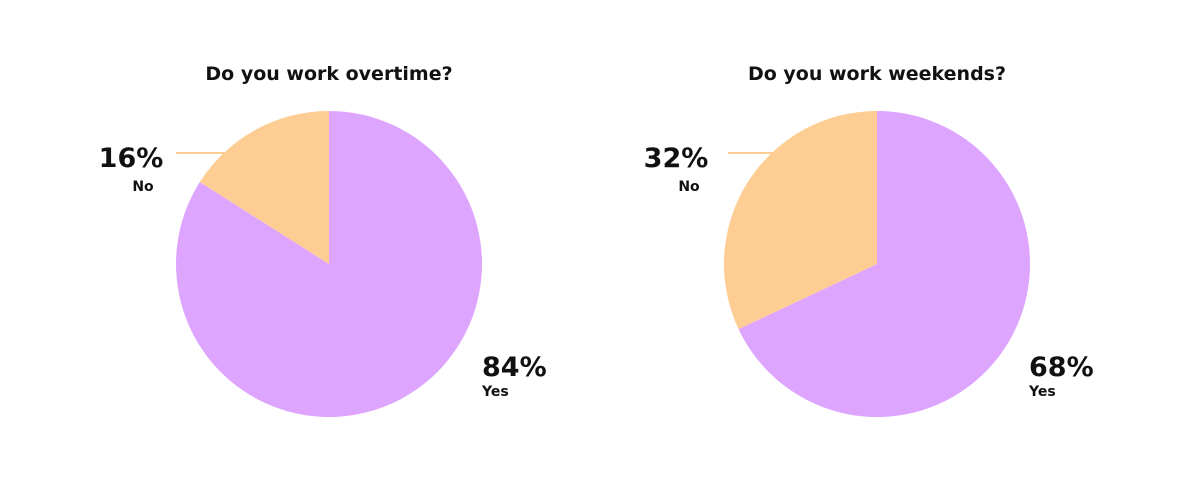 The width and height of the screenshot is (1200, 480). What do you see at coordinates (1042, 392) in the screenshot?
I see `weekends-yes-category-label: Yes` at bounding box center [1042, 392].